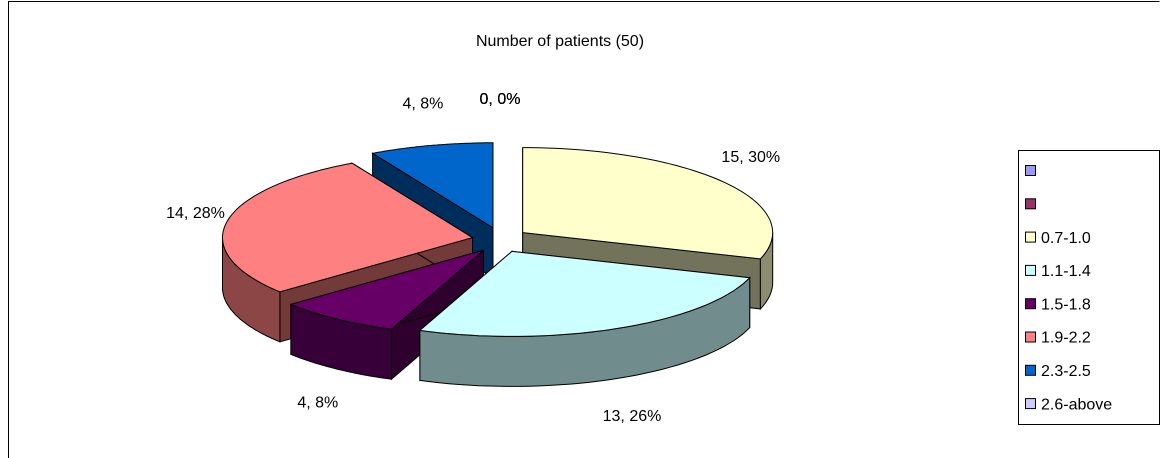  I want to click on legend-label: 2.3-2.5, so click(1066, 371).